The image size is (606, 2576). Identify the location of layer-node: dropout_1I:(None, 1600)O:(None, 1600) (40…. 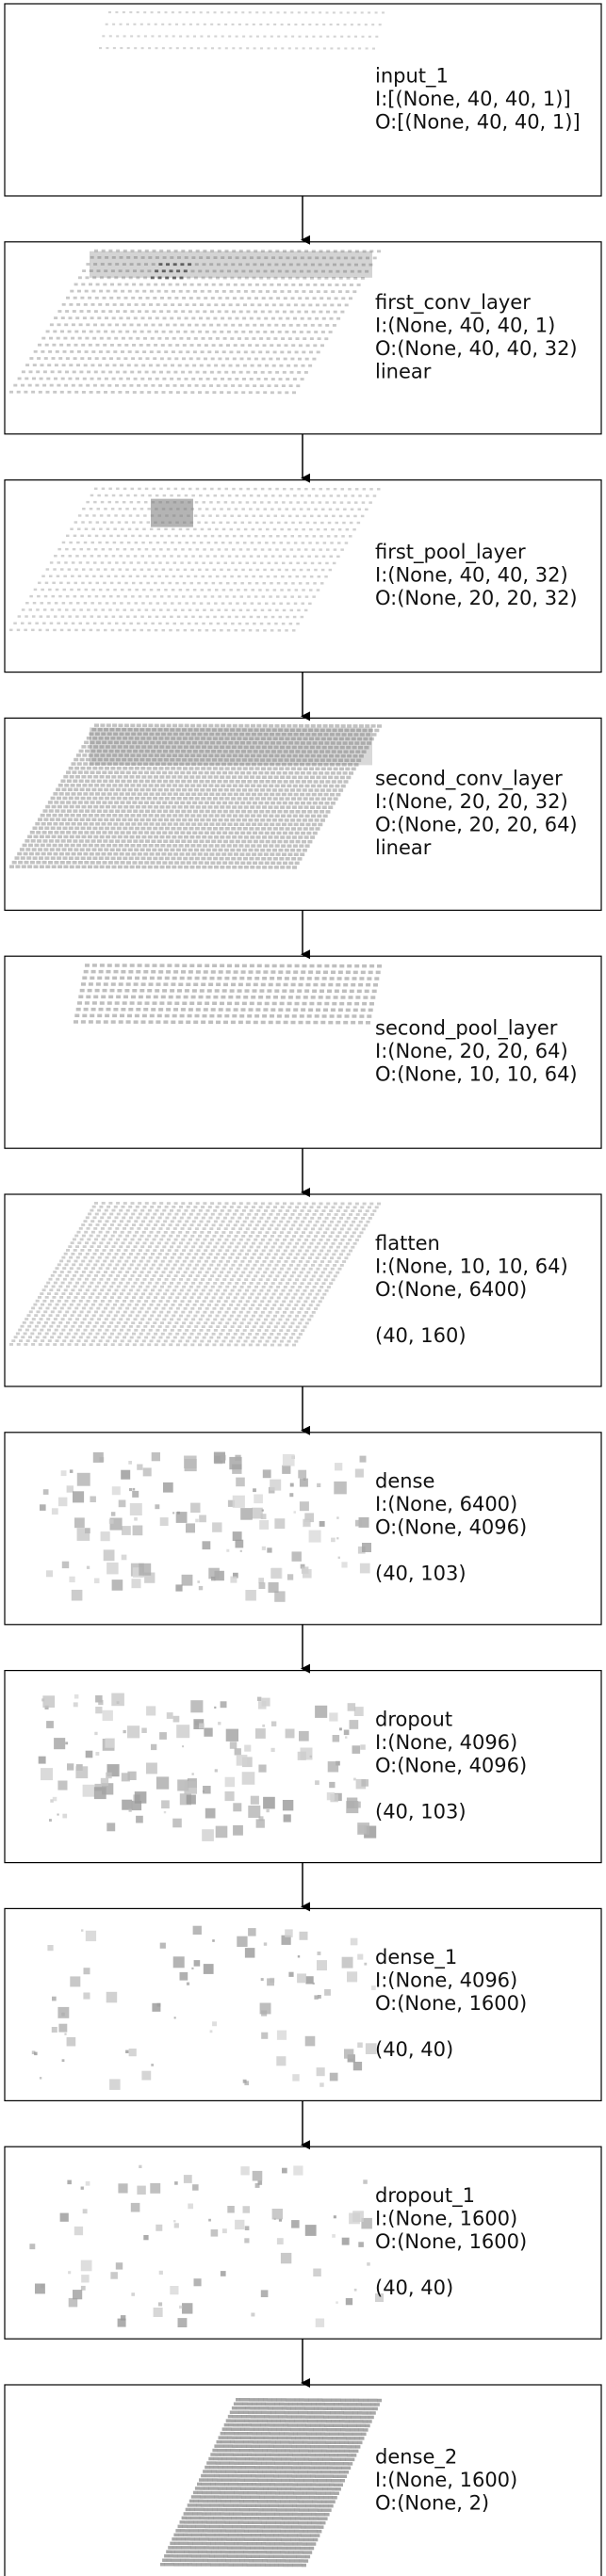
(303, 2243).